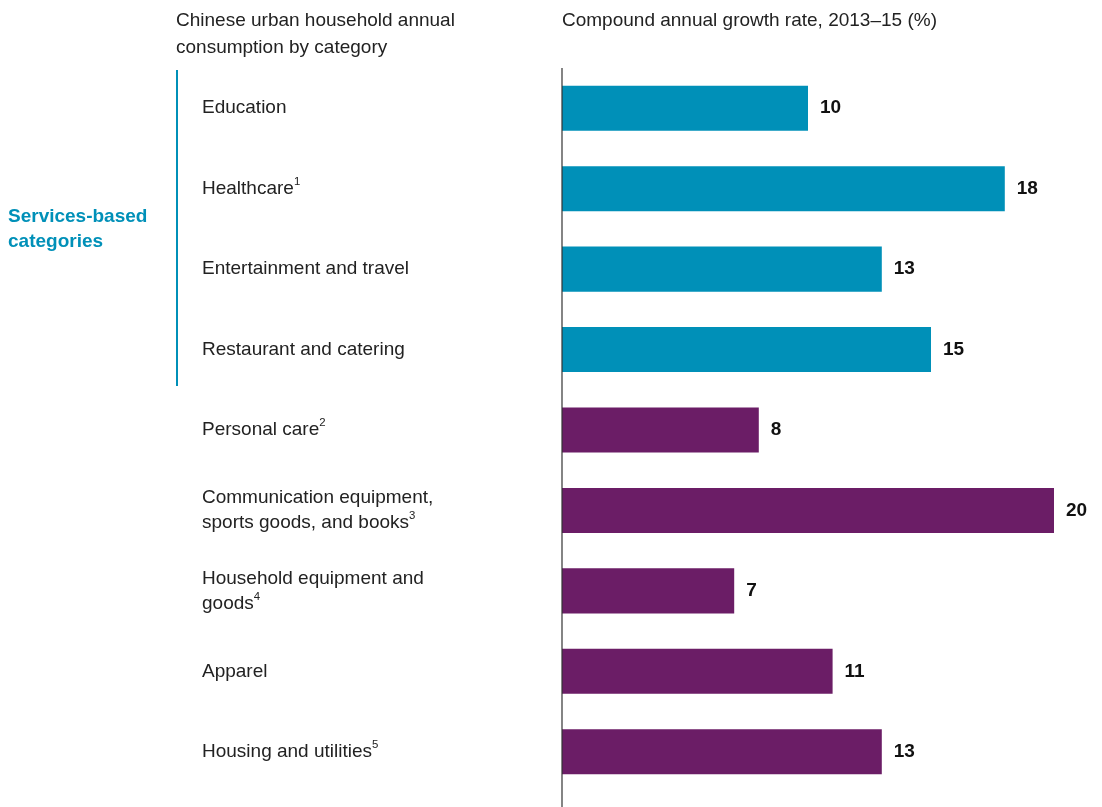 The width and height of the screenshot is (1102, 807). Describe the element at coordinates (751, 590) in the screenshot. I see `data-label: 7` at that location.